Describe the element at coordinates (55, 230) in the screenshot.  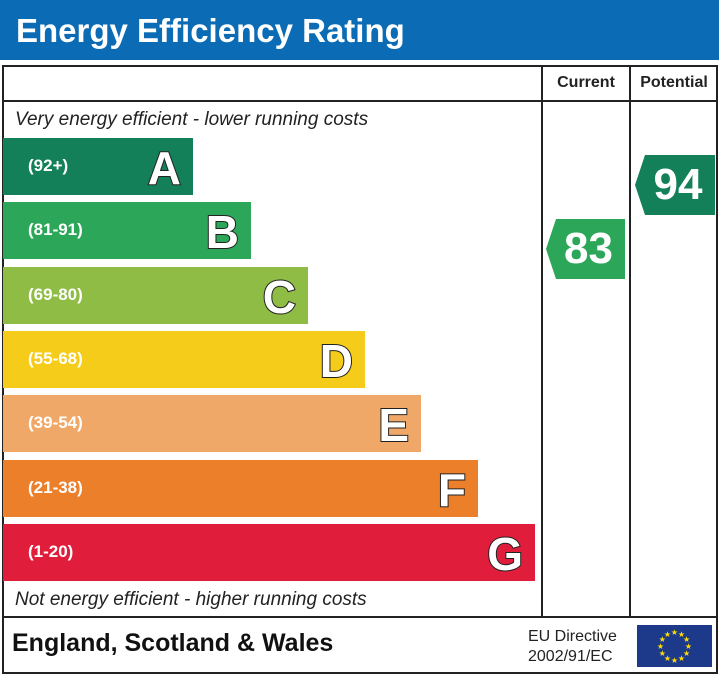
I see `band-range: (81-91)` at that location.